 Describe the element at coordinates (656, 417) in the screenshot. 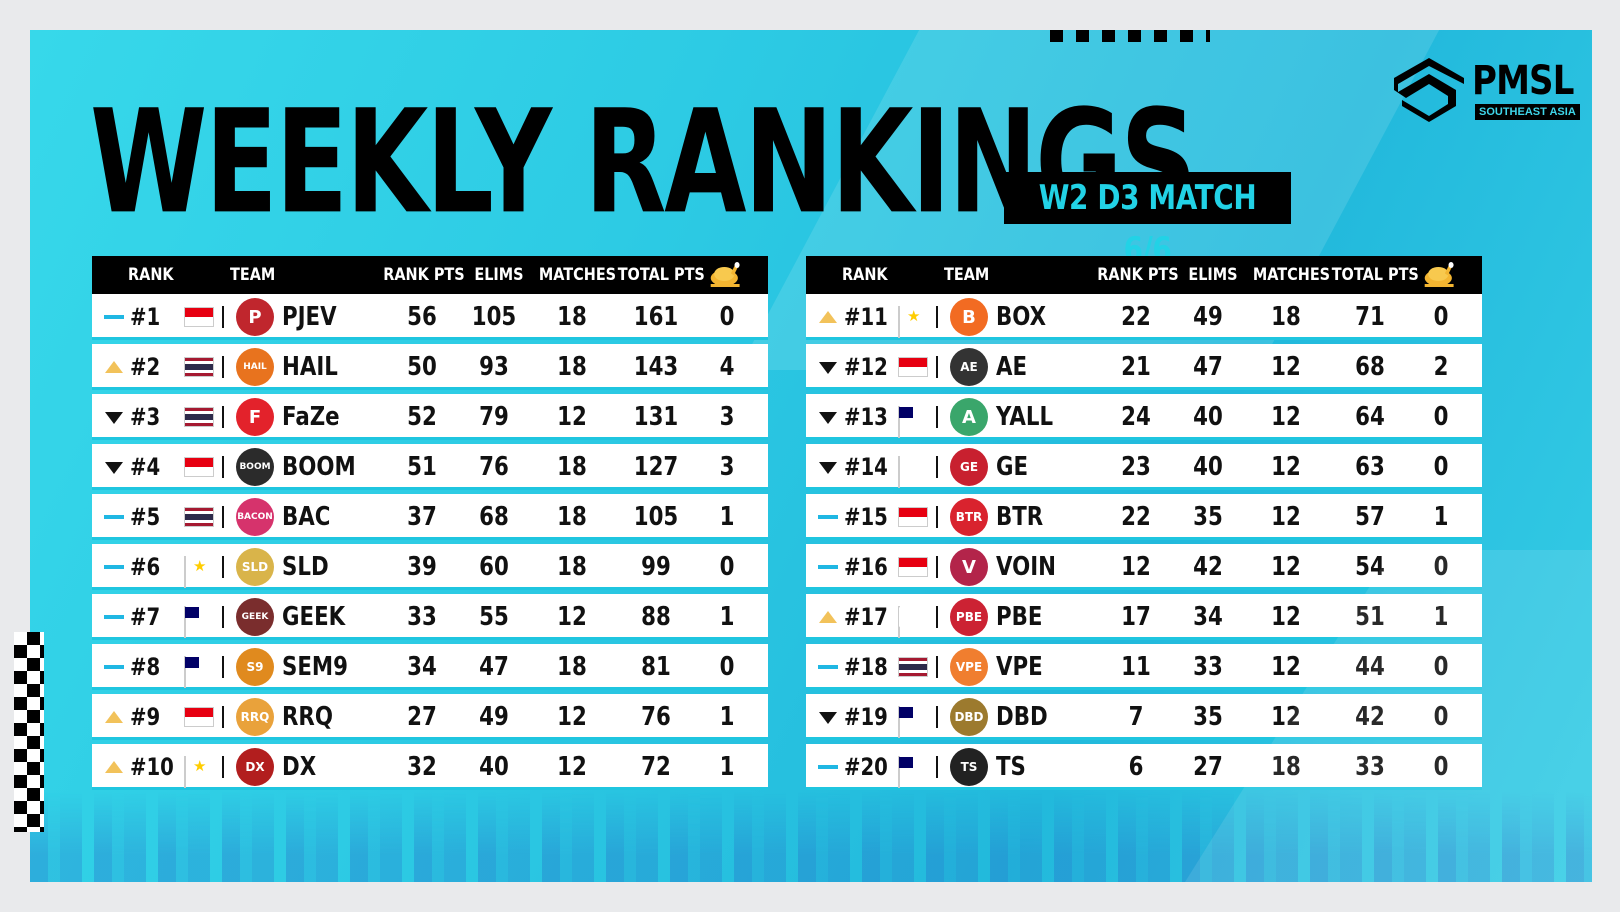

I see `total-points: 131` at that location.